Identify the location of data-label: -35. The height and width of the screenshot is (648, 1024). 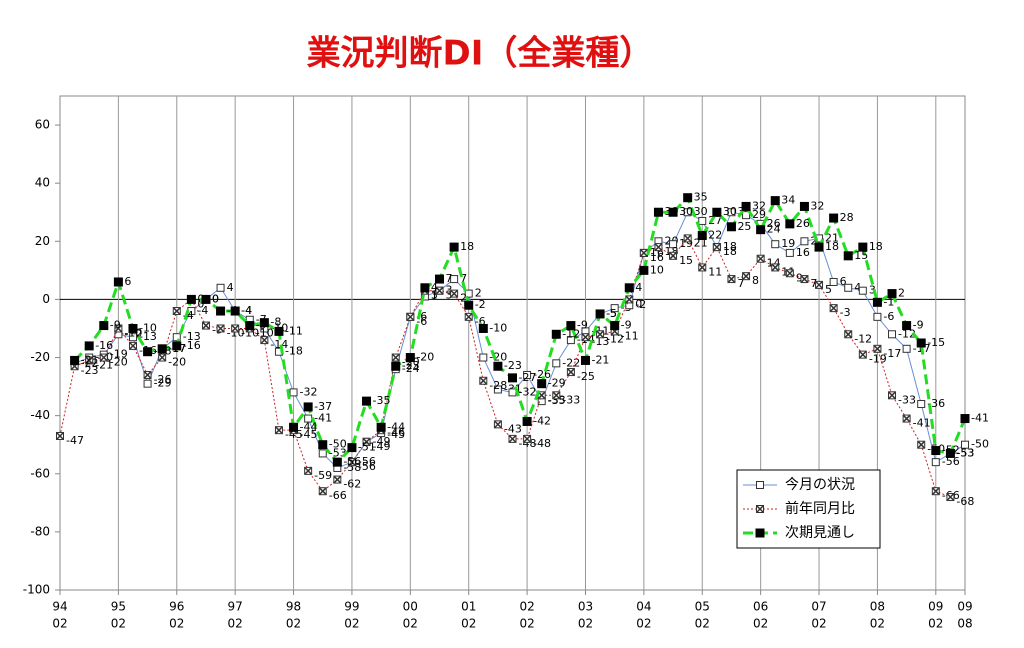
(382, 400).